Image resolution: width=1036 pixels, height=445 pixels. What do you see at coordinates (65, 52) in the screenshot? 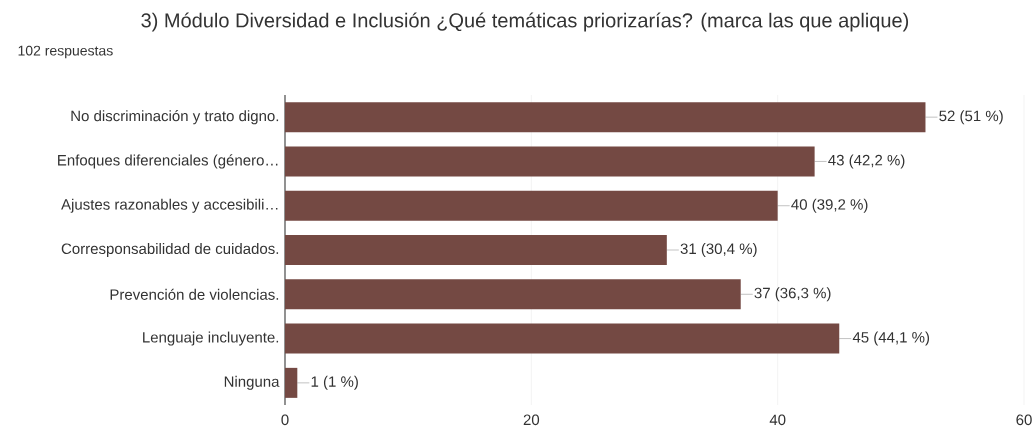
I see `text: 102 respuestas` at bounding box center [65, 52].